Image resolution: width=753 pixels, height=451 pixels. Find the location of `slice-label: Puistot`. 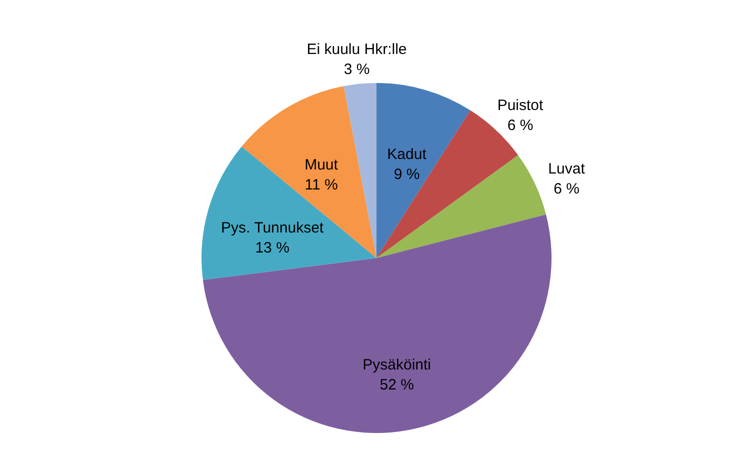

slice-label: Puistot is located at coordinates (520, 105).